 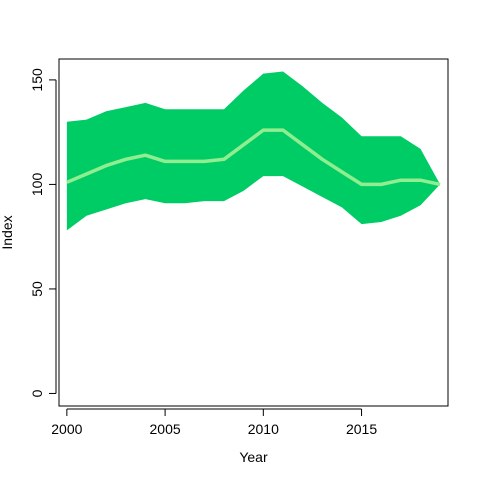 I want to click on y-tick-label: 150, so click(x=37, y=80).